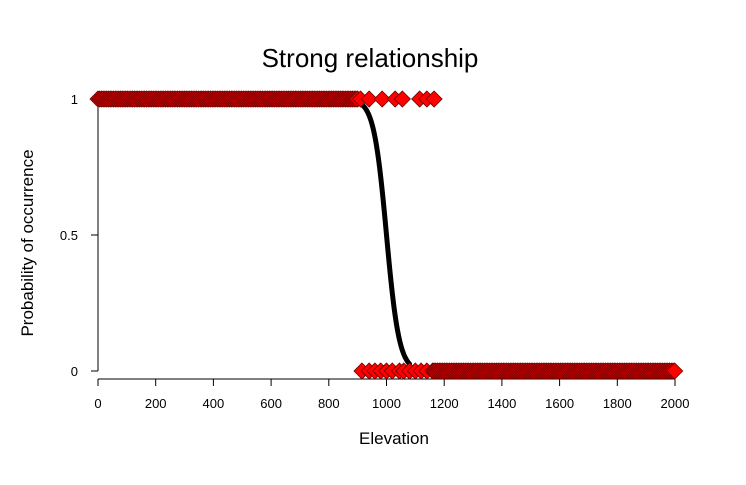 This screenshot has height=485, width=746. What do you see at coordinates (392, 394) in the screenshot?
I see `x-axis: 0 200 400 600 800 1000 1200 1400 1600 1800 2000` at bounding box center [392, 394].